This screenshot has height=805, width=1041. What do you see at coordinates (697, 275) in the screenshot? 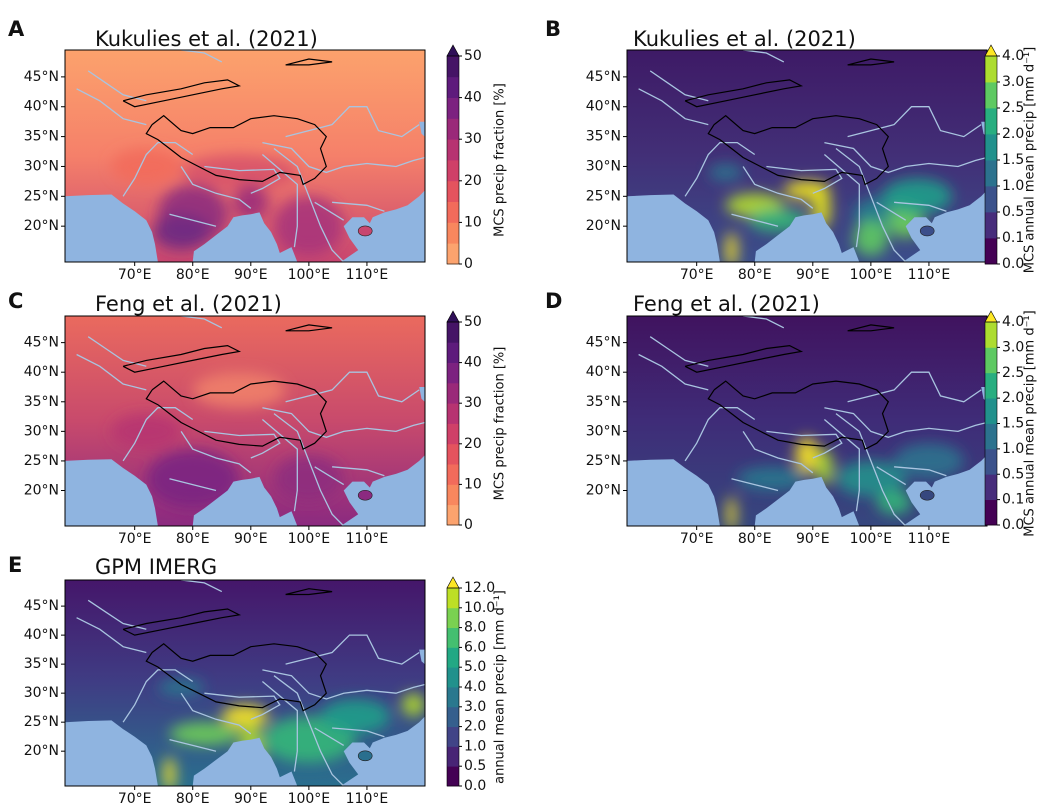
I see `x-tick-label: 70°E` at bounding box center [697, 275].